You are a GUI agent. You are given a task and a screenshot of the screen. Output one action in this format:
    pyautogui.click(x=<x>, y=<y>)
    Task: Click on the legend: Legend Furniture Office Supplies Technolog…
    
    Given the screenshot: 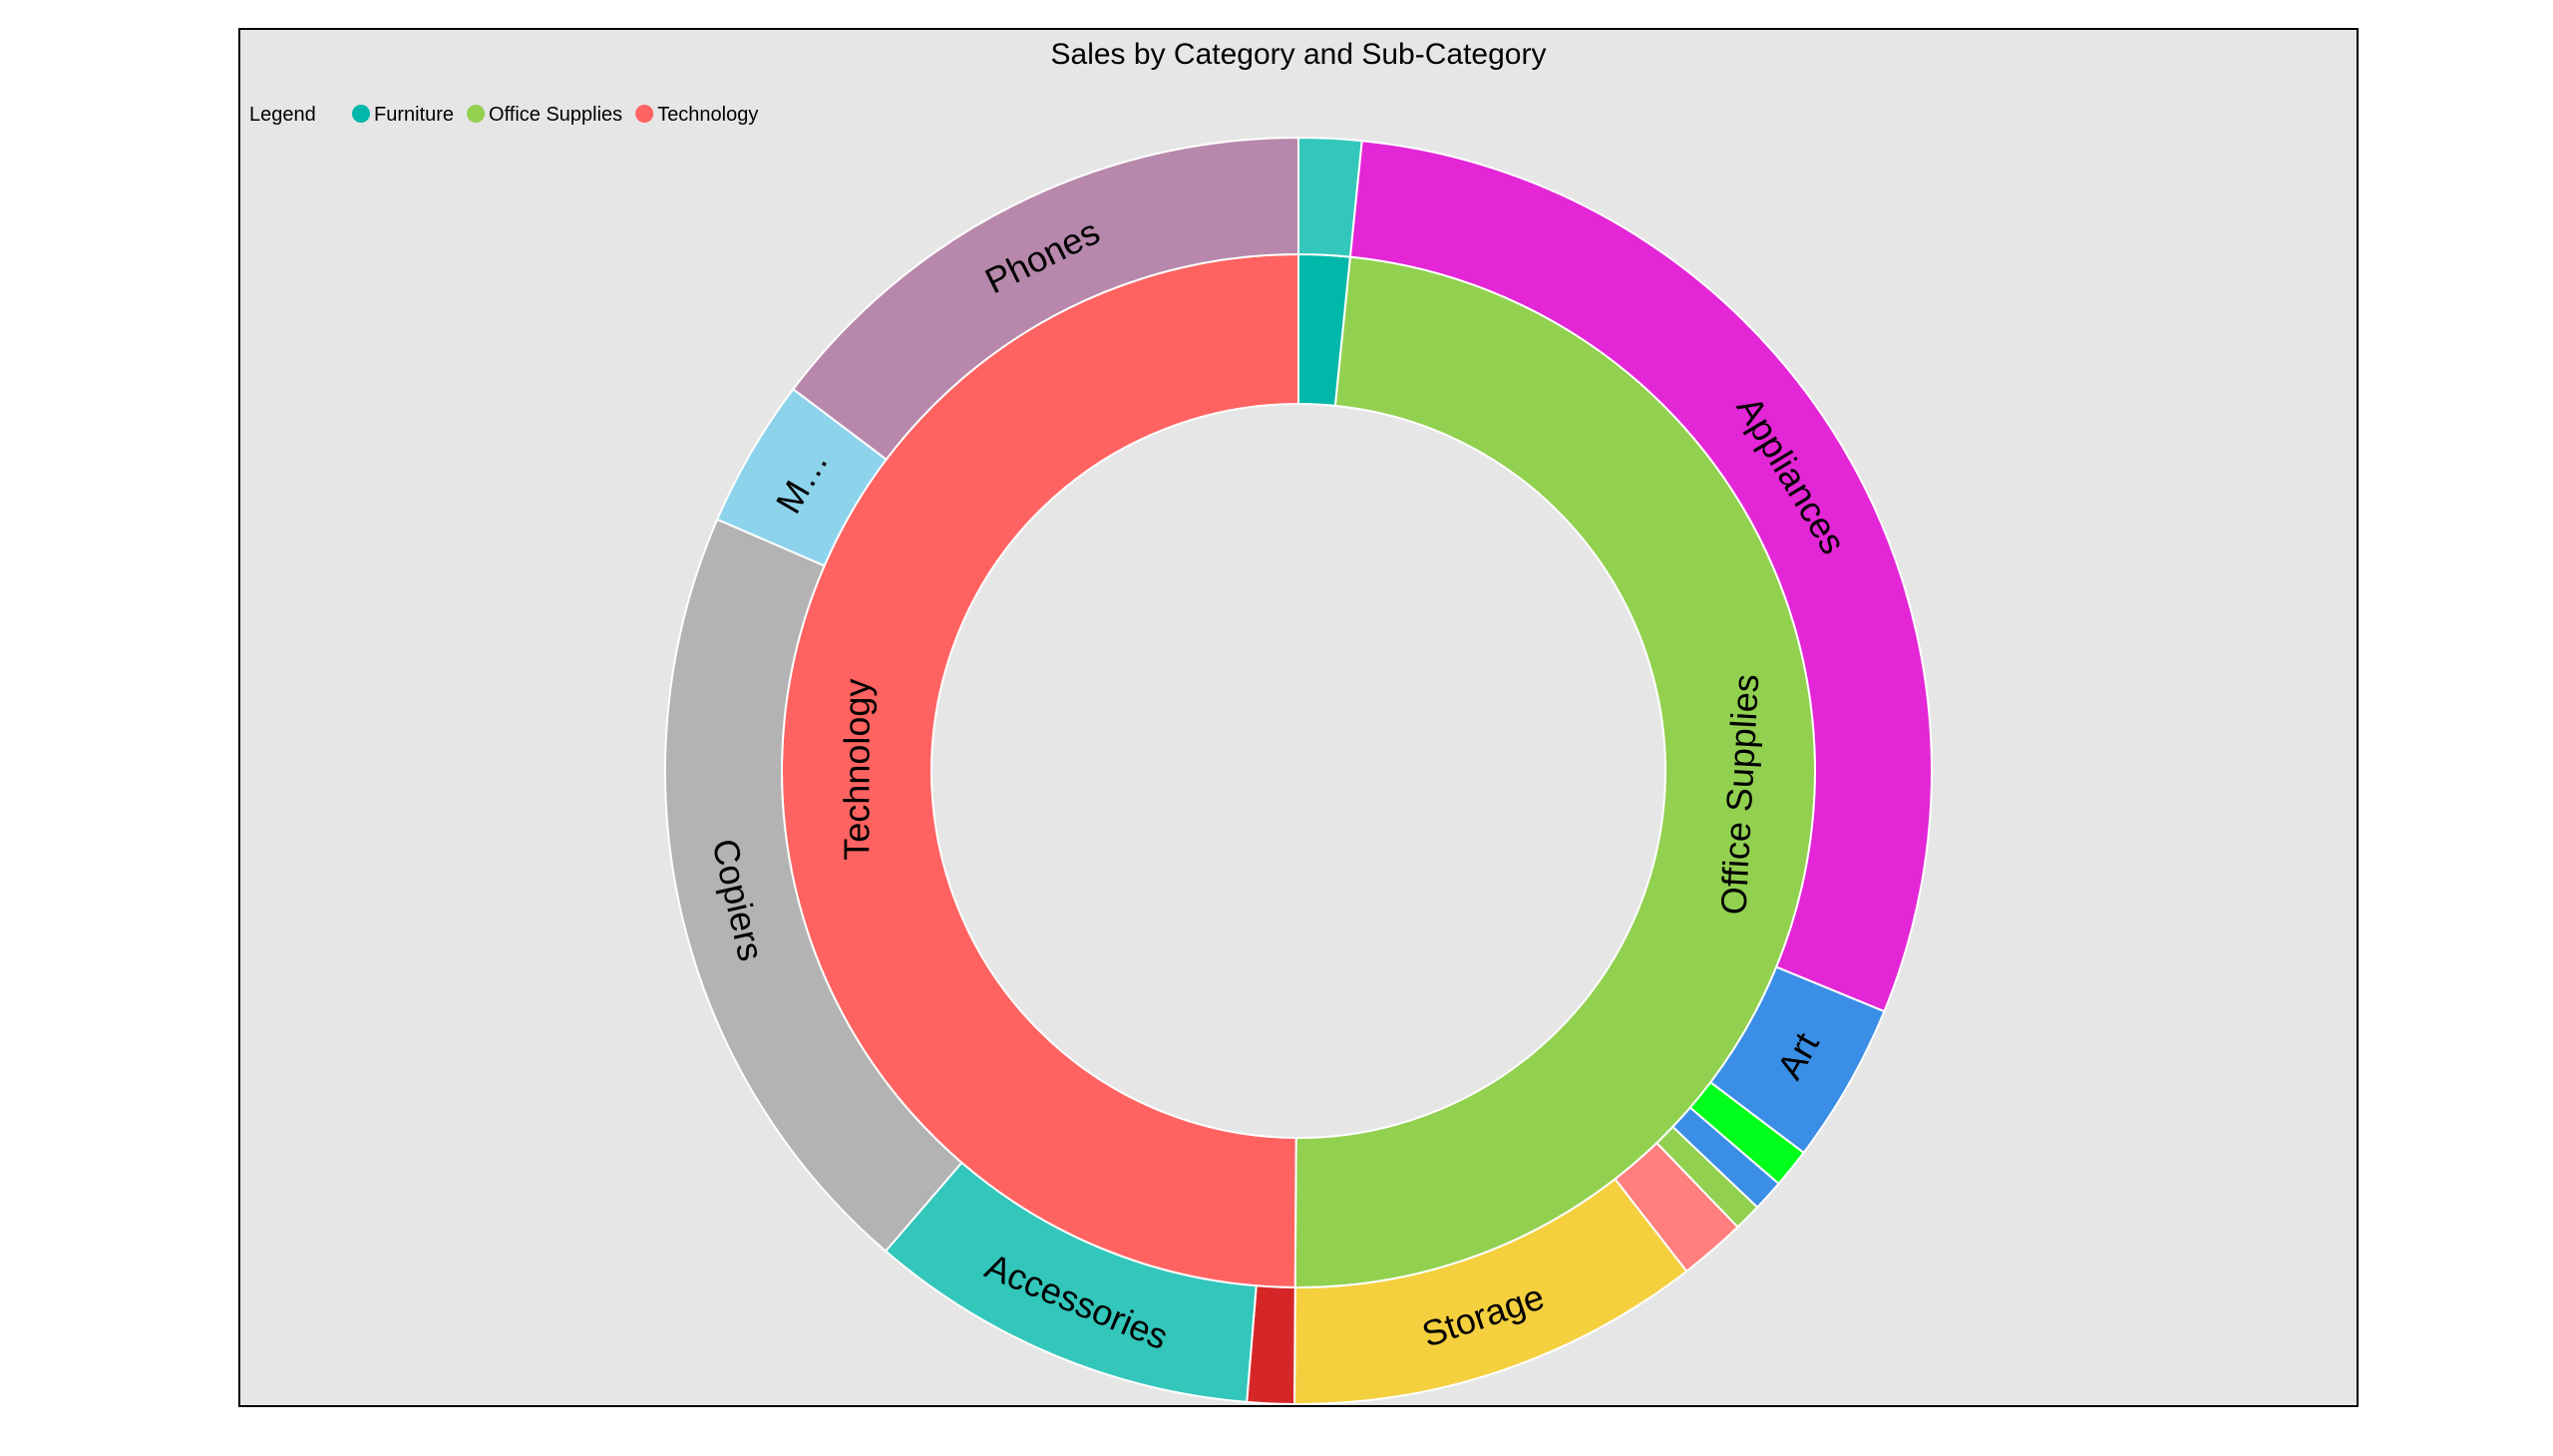 What is the action you would take?
    pyautogui.click(x=504, y=115)
    